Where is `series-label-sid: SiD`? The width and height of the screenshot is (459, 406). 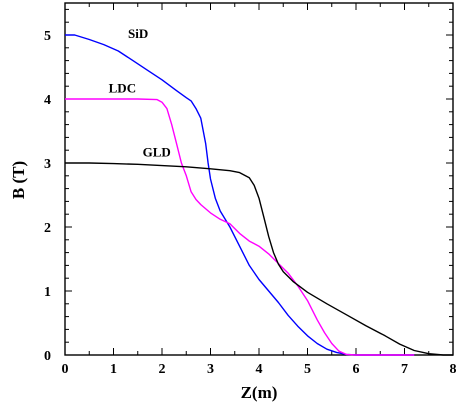
series-label-sid: SiD is located at coordinates (138, 33).